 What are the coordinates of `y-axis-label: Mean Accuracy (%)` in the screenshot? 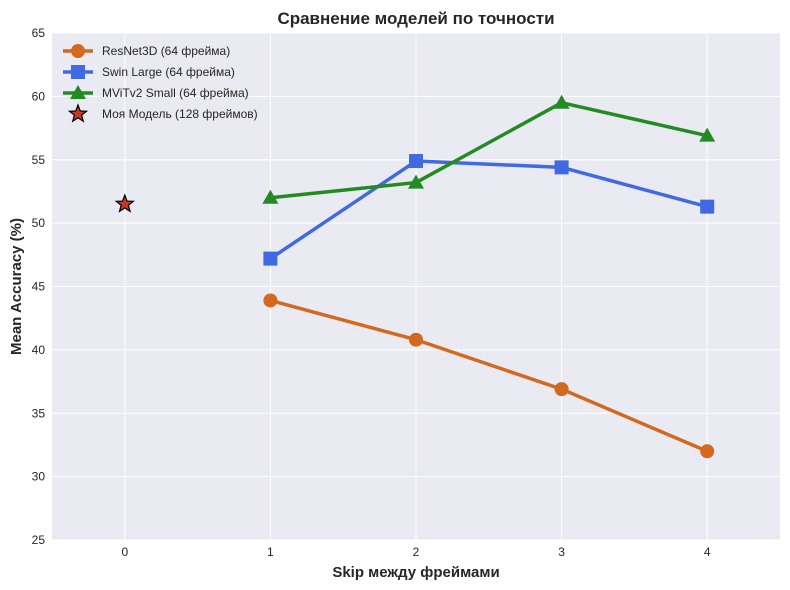 It's located at (16, 286).